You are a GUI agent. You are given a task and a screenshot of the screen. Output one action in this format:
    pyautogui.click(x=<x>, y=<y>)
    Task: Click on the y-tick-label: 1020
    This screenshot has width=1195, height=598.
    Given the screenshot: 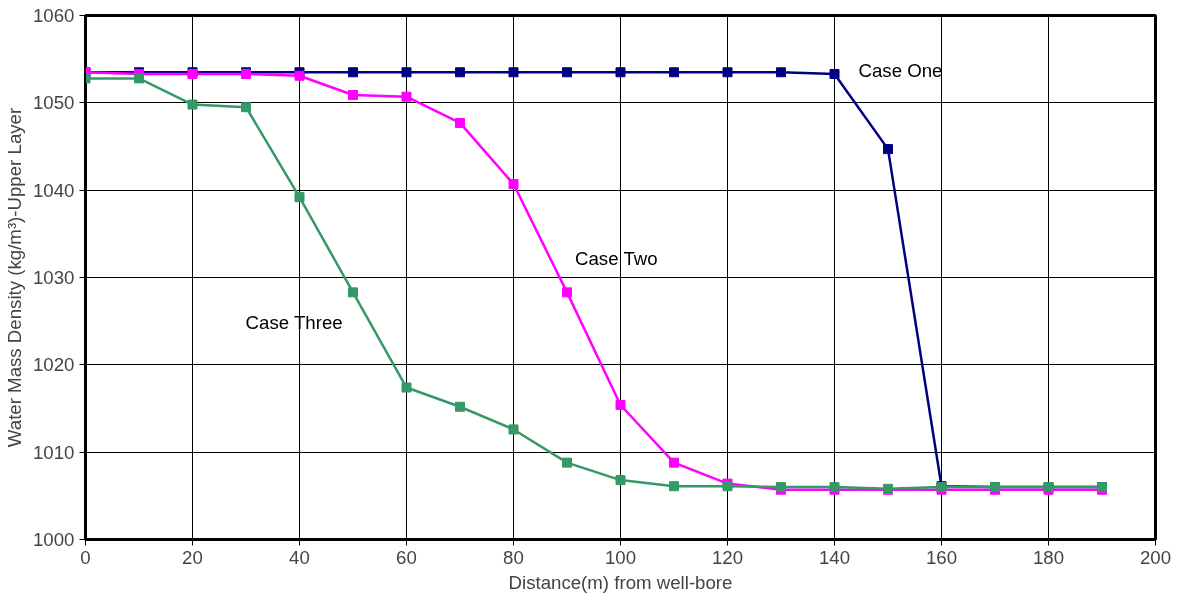 What is the action you would take?
    pyautogui.click(x=54, y=365)
    